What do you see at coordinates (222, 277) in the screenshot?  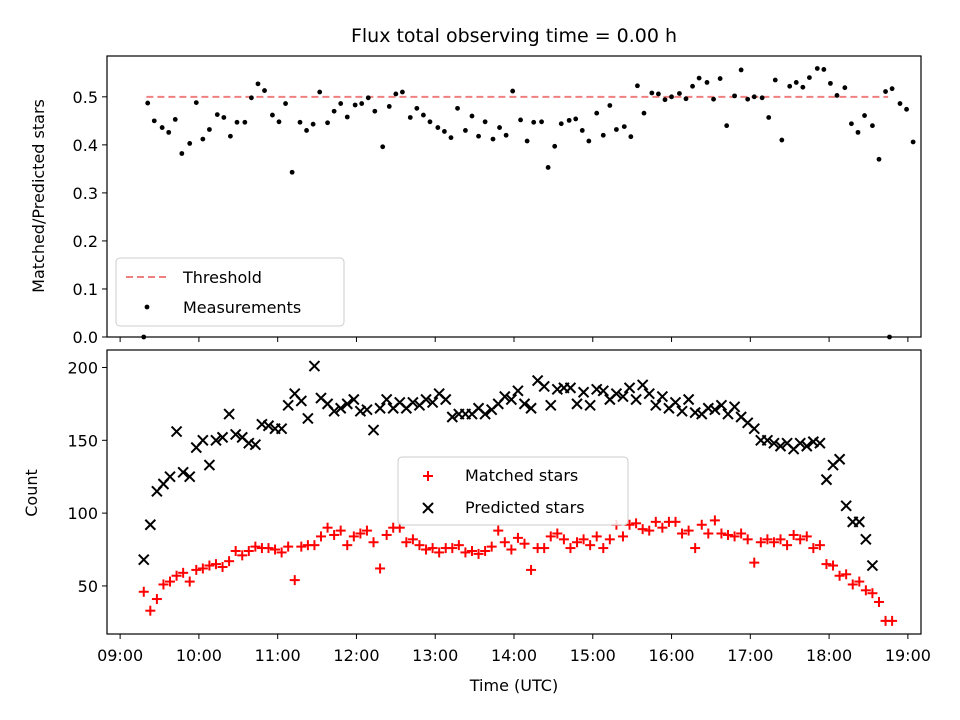 I see `legend-threshold-label: Threshold` at bounding box center [222, 277].